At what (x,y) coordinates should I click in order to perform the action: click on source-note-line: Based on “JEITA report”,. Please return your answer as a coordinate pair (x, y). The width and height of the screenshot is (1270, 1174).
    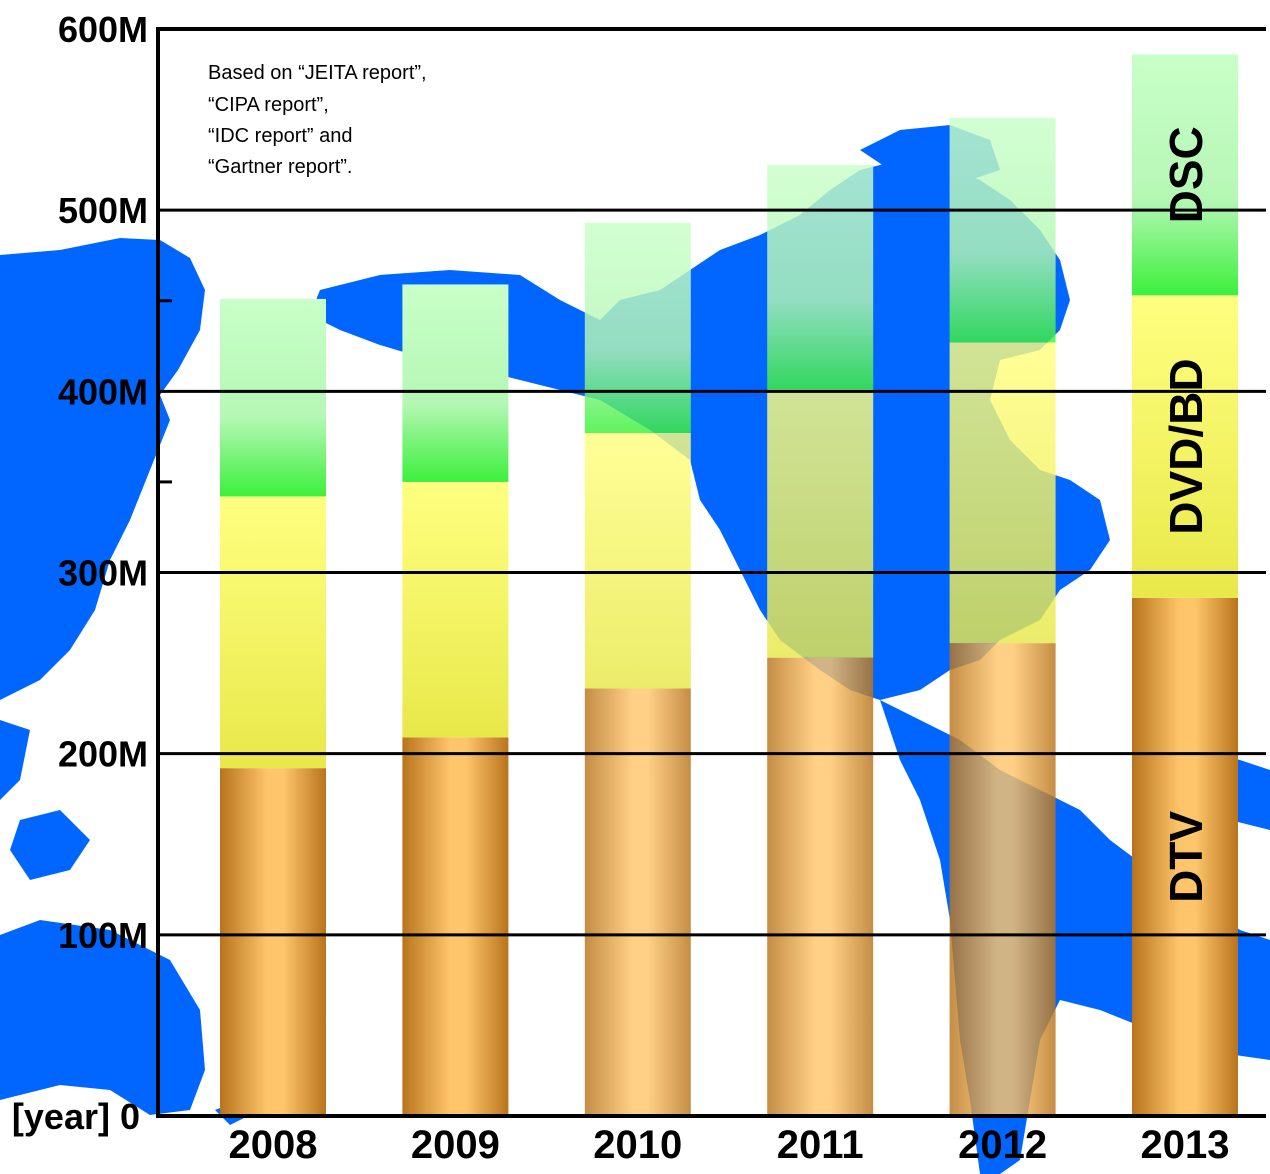
    Looking at the image, I should click on (317, 73).